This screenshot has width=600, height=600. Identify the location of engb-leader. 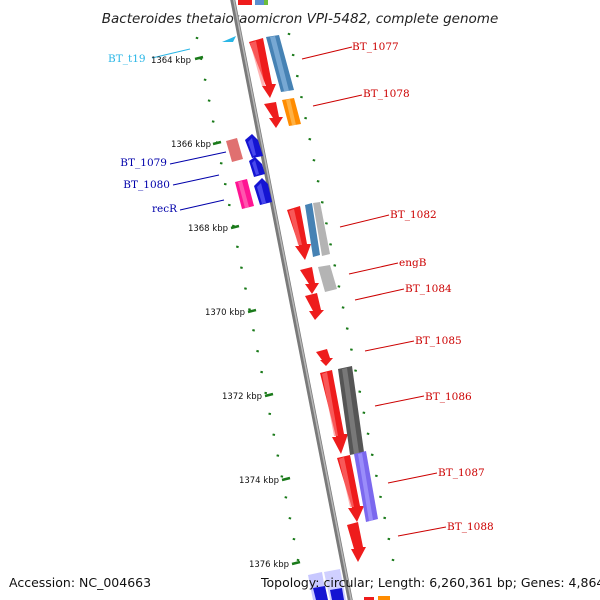
(373, 268).